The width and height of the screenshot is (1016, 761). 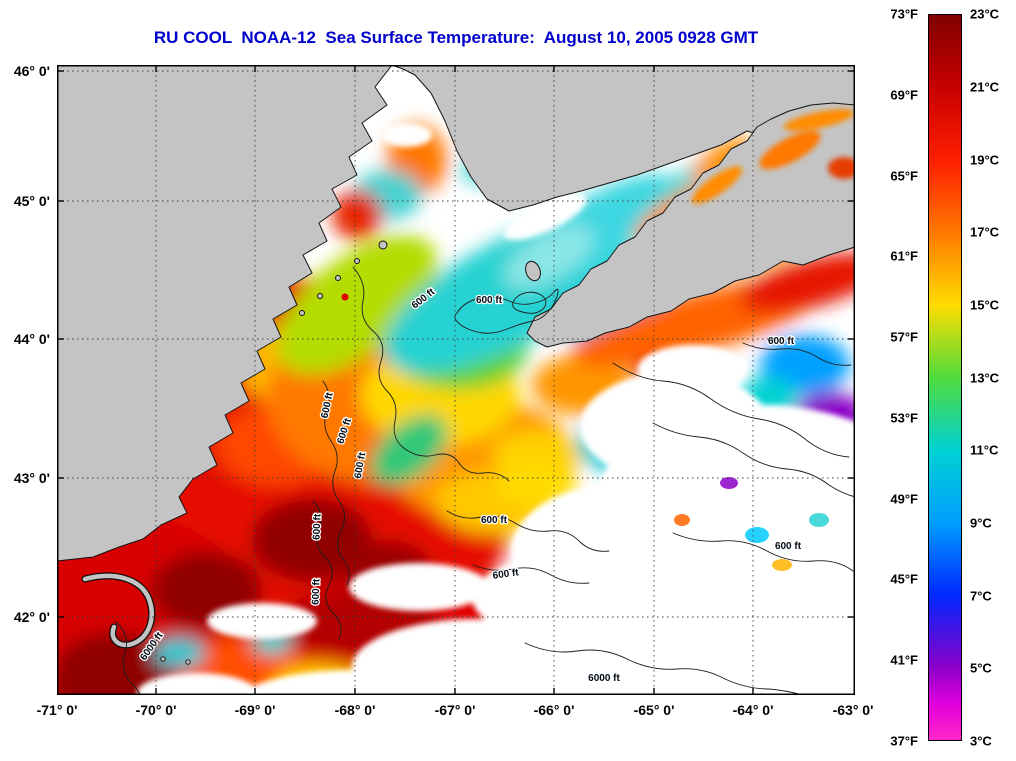 What do you see at coordinates (345, 297) in the screenshot?
I see `warm-coastal-speck` at bounding box center [345, 297].